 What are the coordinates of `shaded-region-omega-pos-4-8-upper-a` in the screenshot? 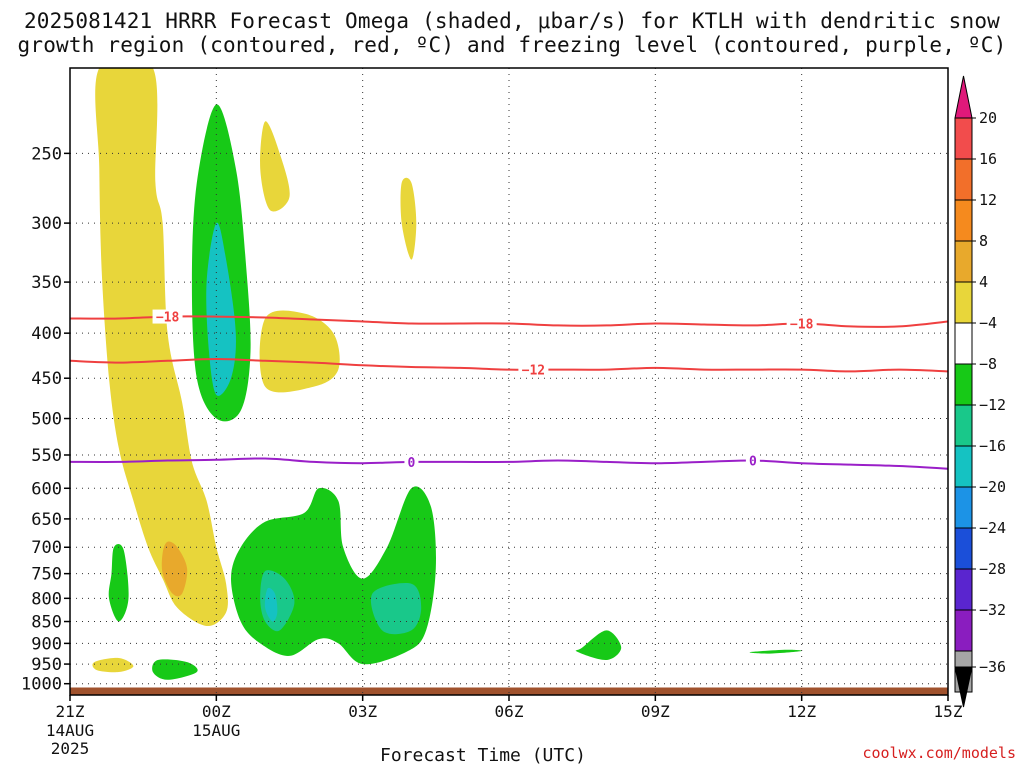 It's located at (275, 166).